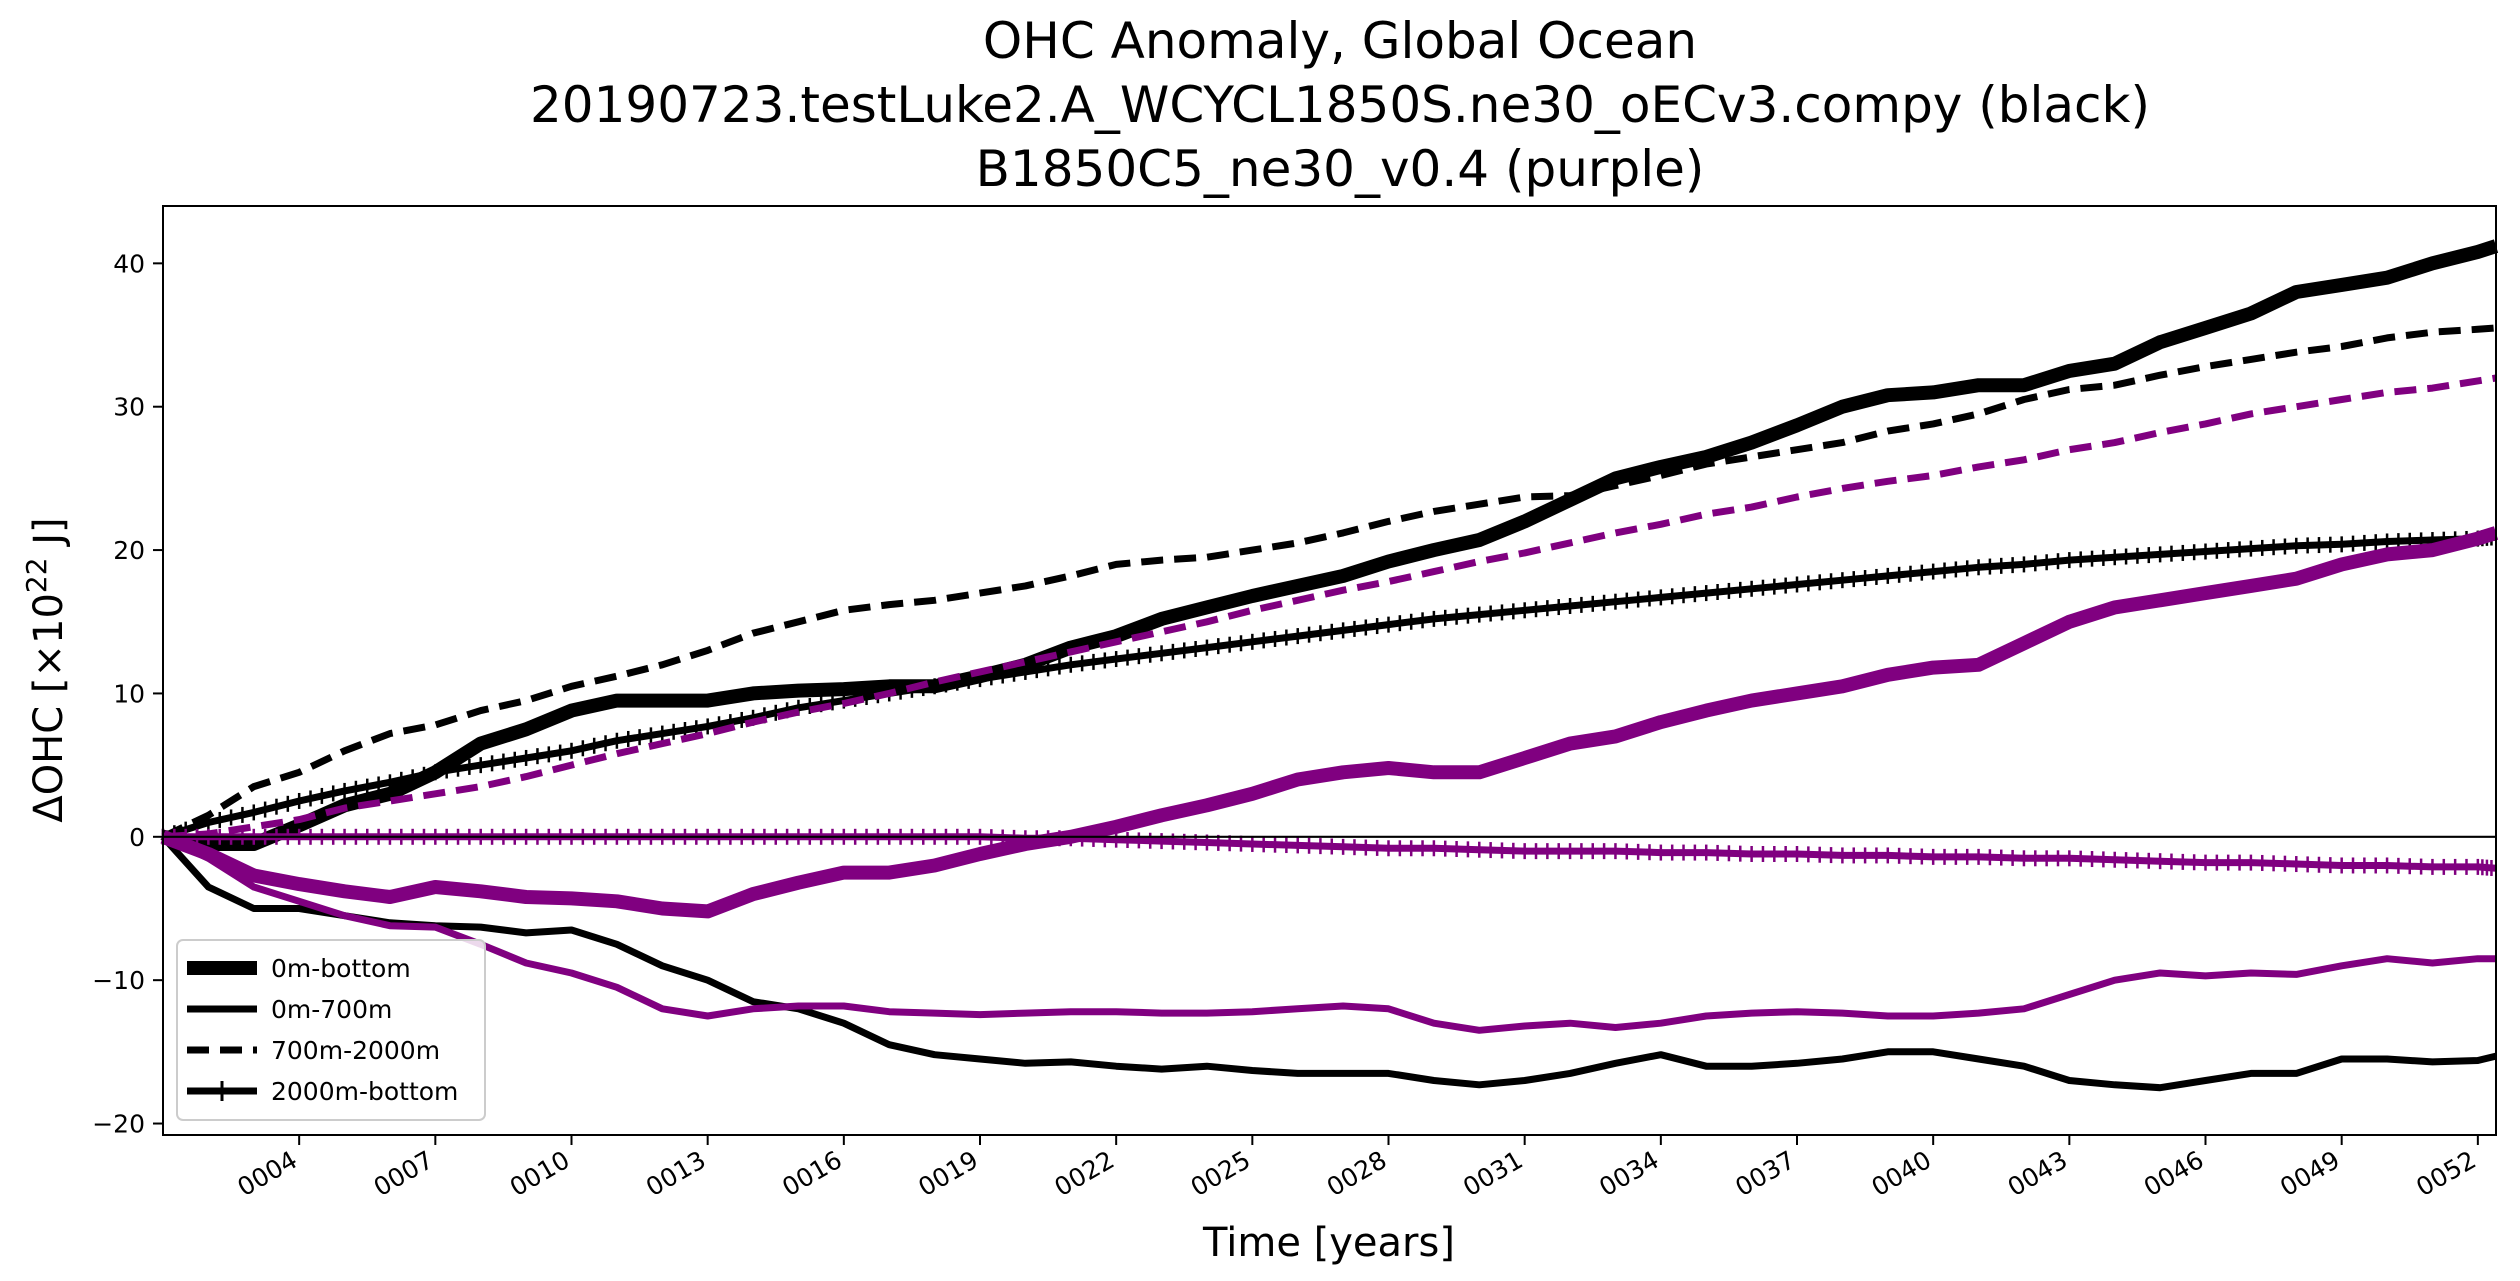  Describe the element at coordinates (1328, 1243) in the screenshot. I see `x-axis-label: Time [years]` at that location.